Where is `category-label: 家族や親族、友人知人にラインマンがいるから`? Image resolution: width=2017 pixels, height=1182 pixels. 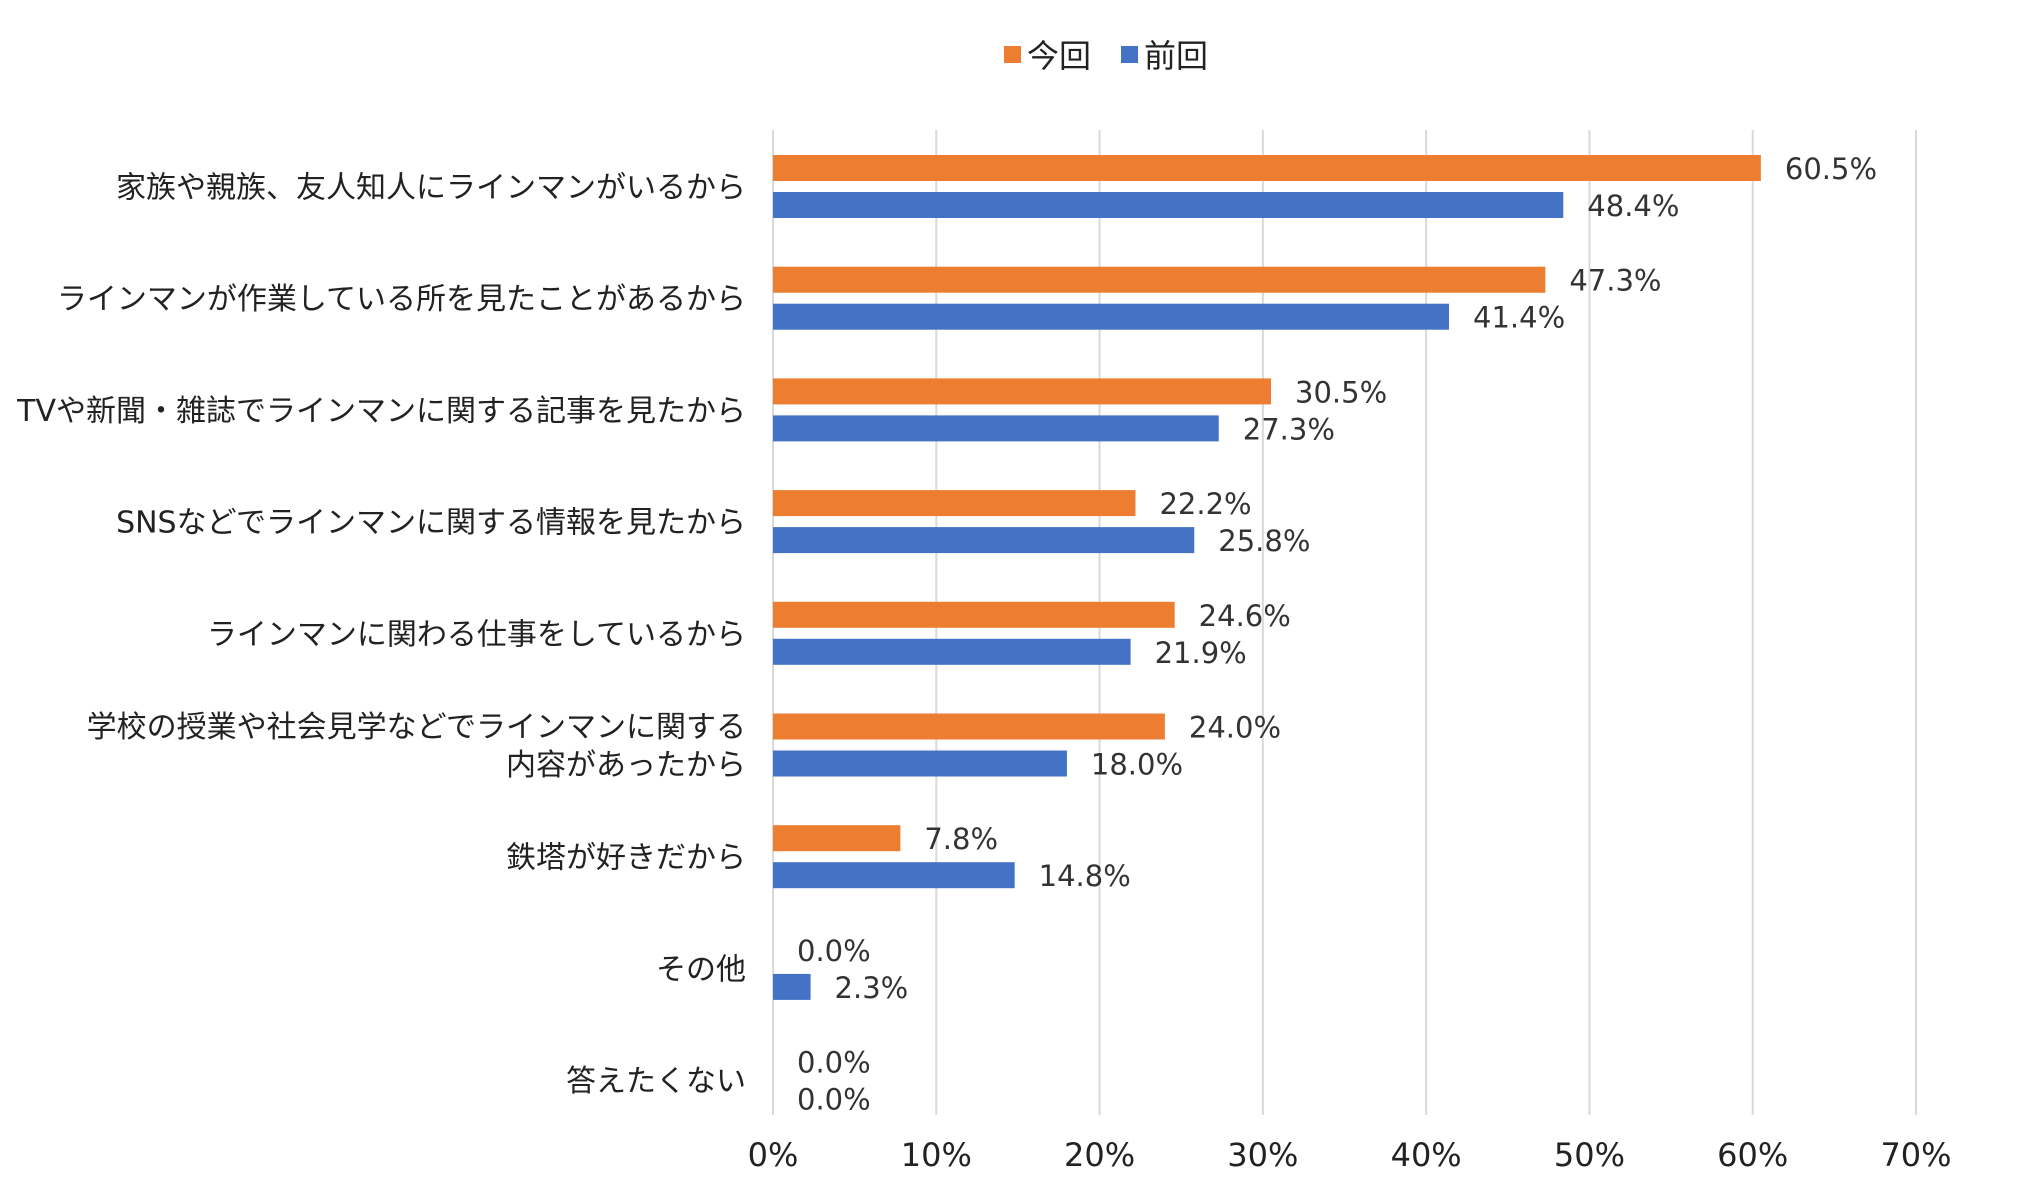 category-label: 家族や親族、友人知人にラインマンがいるから is located at coordinates (431, 188).